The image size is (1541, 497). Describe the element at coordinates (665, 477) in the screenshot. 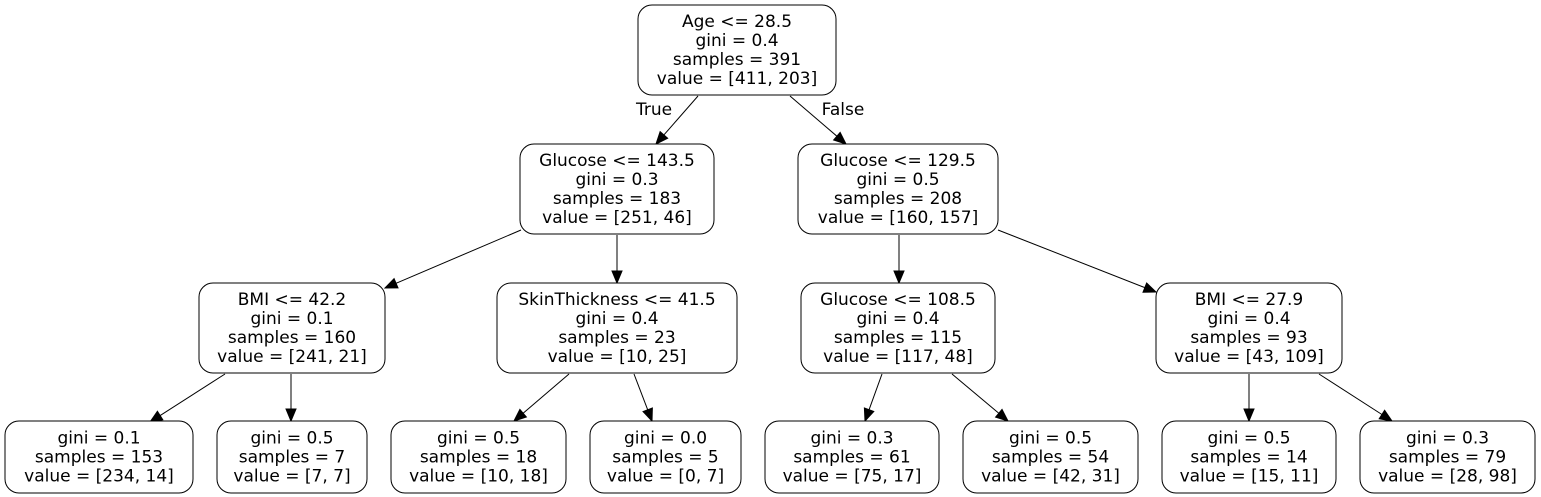

I see `node-text-line: value = [0, 7]` at that location.